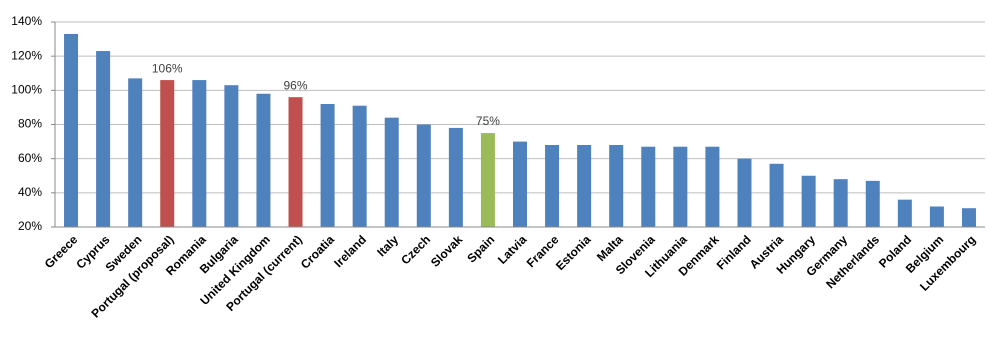  What do you see at coordinates (61, 251) in the screenshot?
I see `x-tick-label: Greece` at bounding box center [61, 251].